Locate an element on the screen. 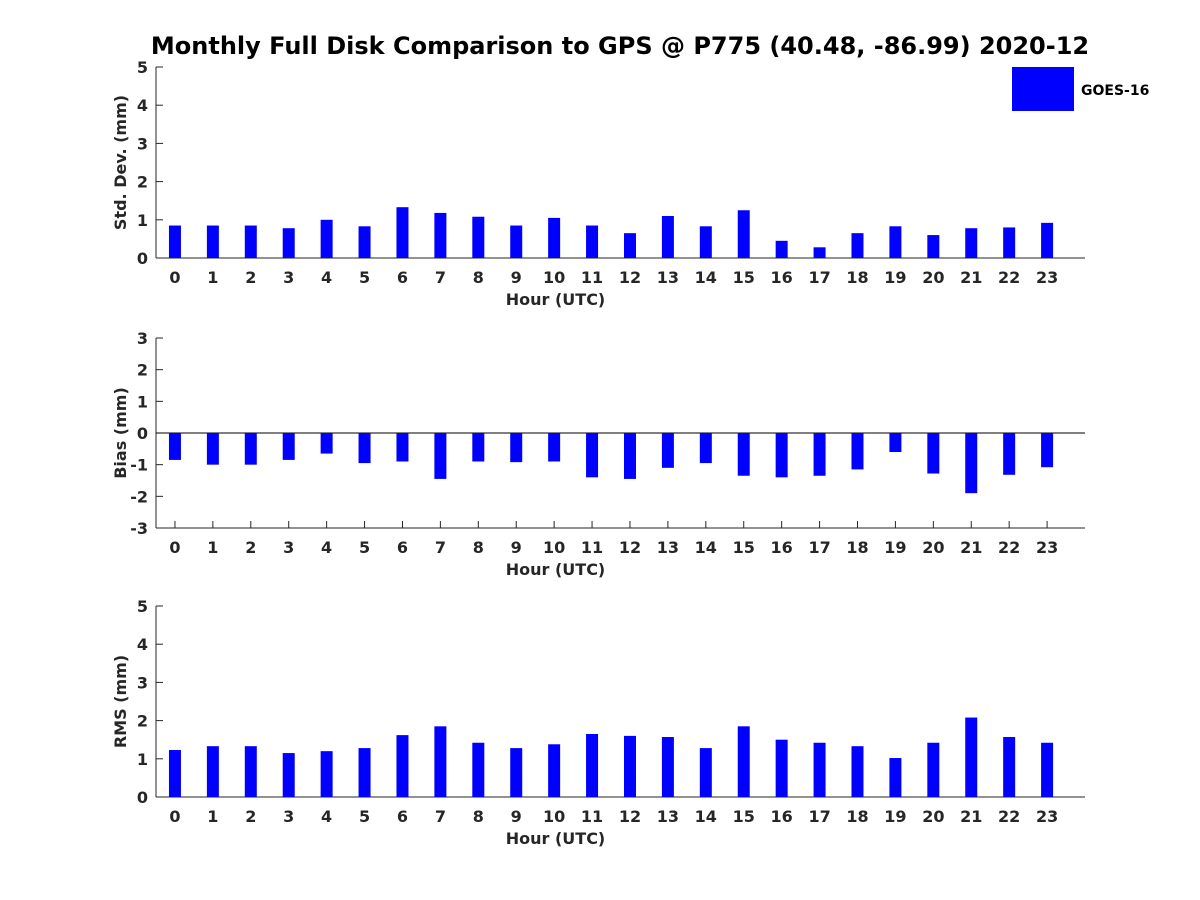  x-tick-label: 17 is located at coordinates (819, 547).